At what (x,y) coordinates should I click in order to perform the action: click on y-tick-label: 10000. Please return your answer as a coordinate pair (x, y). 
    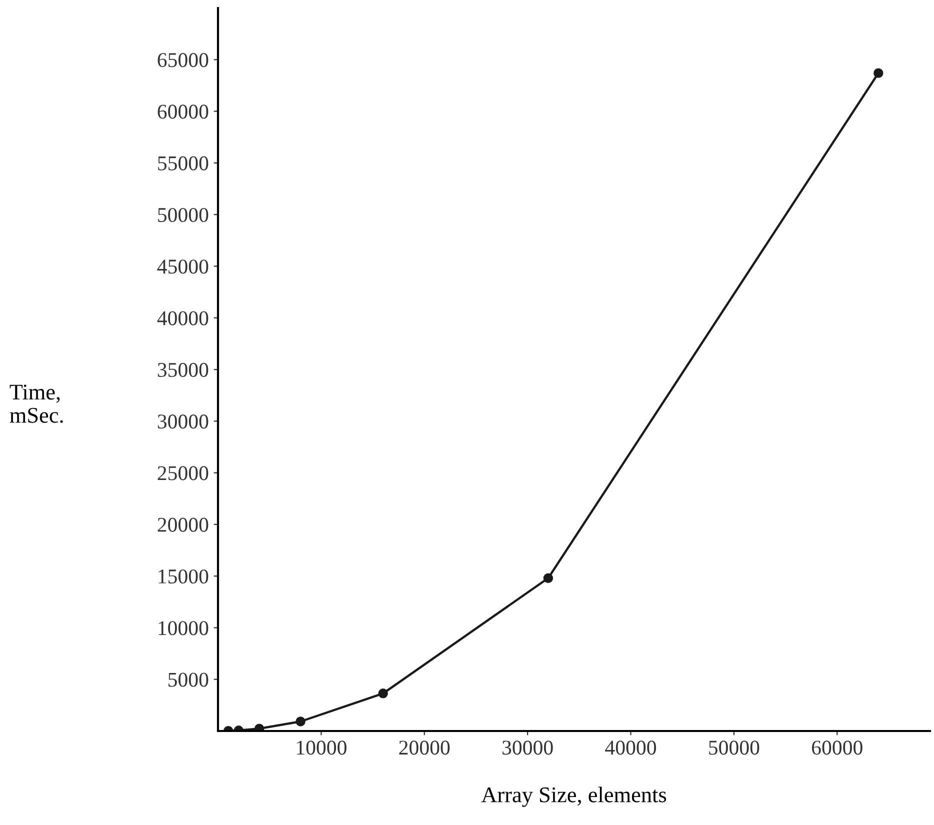
    Looking at the image, I should click on (183, 628).